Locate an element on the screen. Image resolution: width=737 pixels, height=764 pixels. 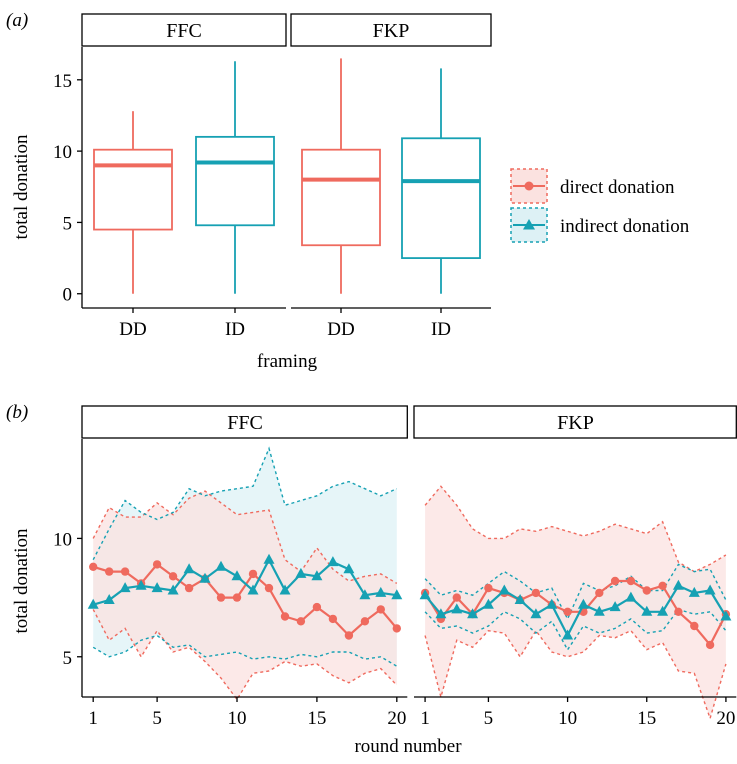
panel-b-y-axis-label: total donation is located at coordinates (21, 581).